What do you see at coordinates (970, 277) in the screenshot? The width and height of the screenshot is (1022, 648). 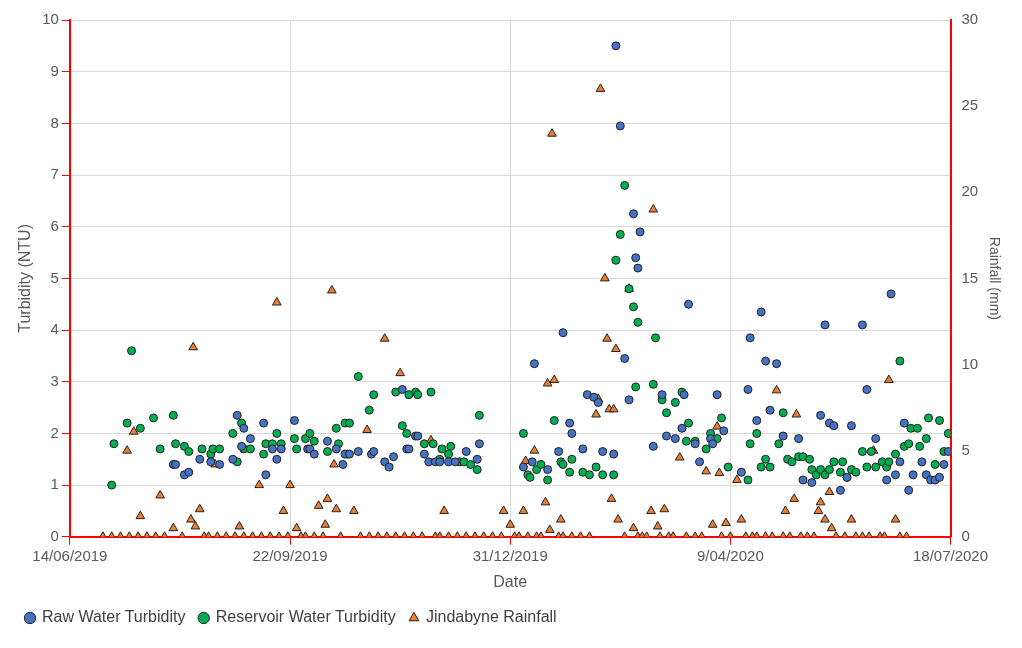 I see `y2-tick-label: 15` at bounding box center [970, 277].